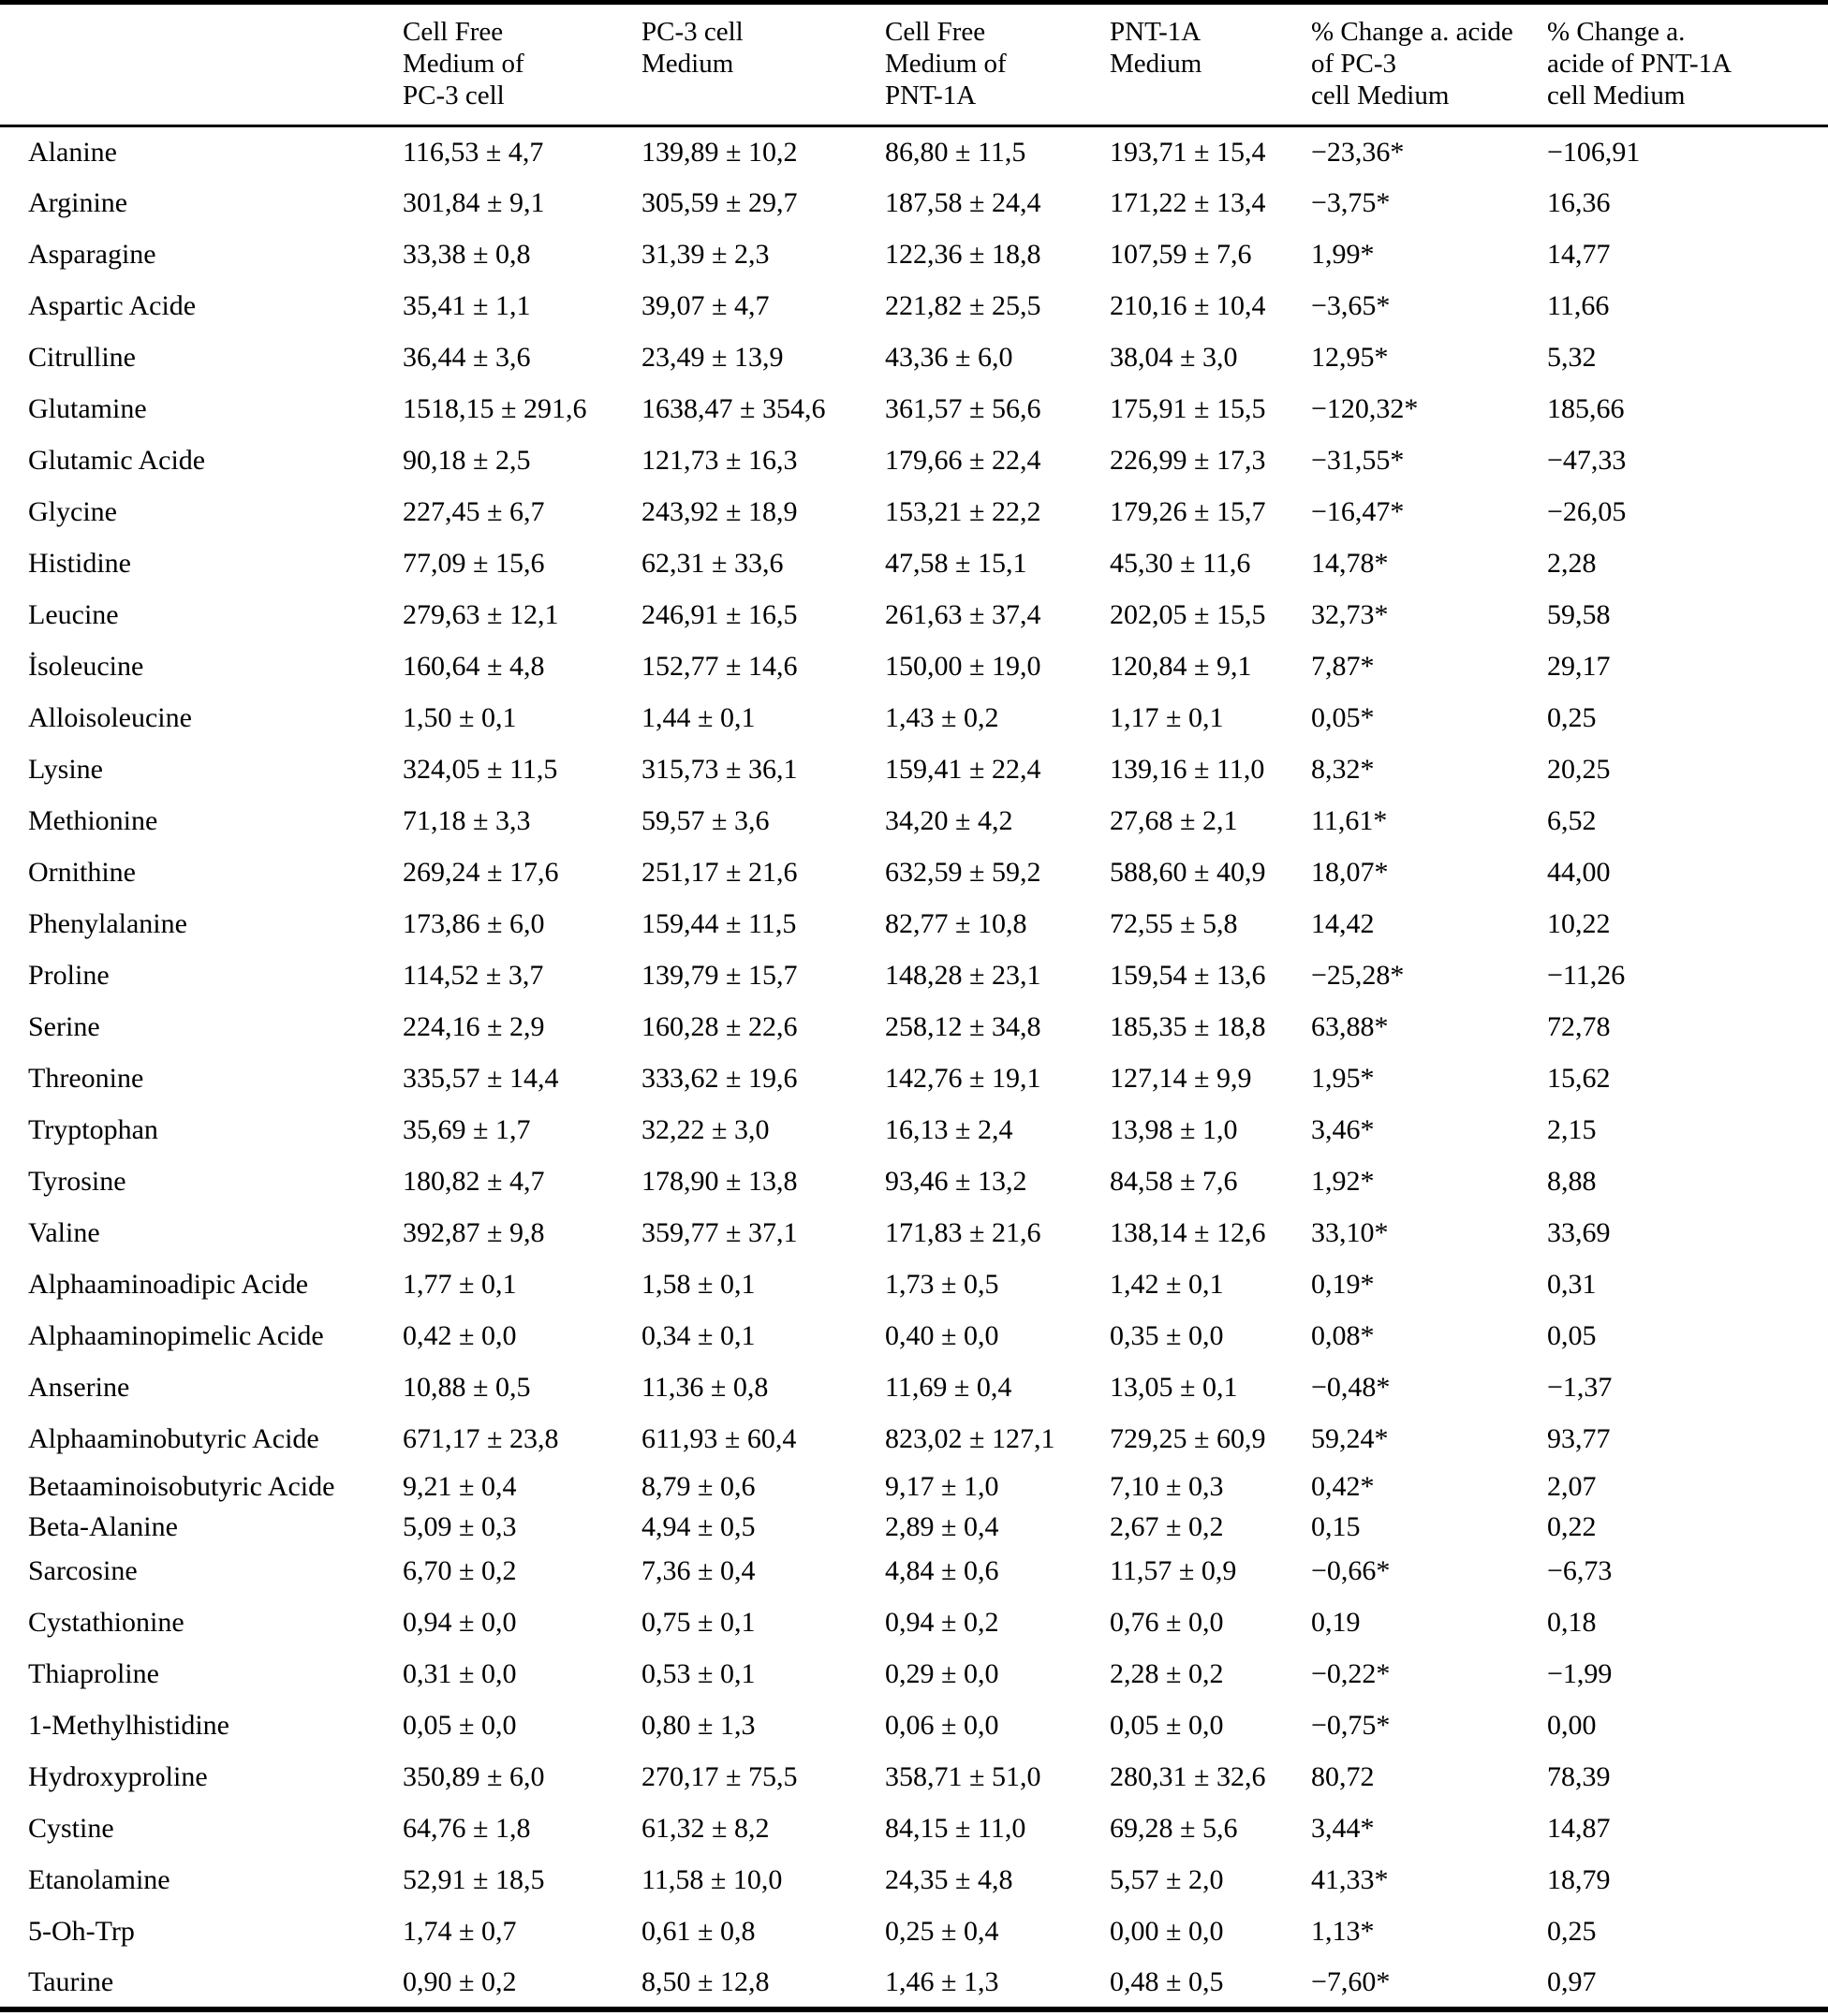 The height and width of the screenshot is (2016, 1828). What do you see at coordinates (1572, 1129) in the screenshot?
I see `pct-change-pnt1a-value: 2,15` at bounding box center [1572, 1129].